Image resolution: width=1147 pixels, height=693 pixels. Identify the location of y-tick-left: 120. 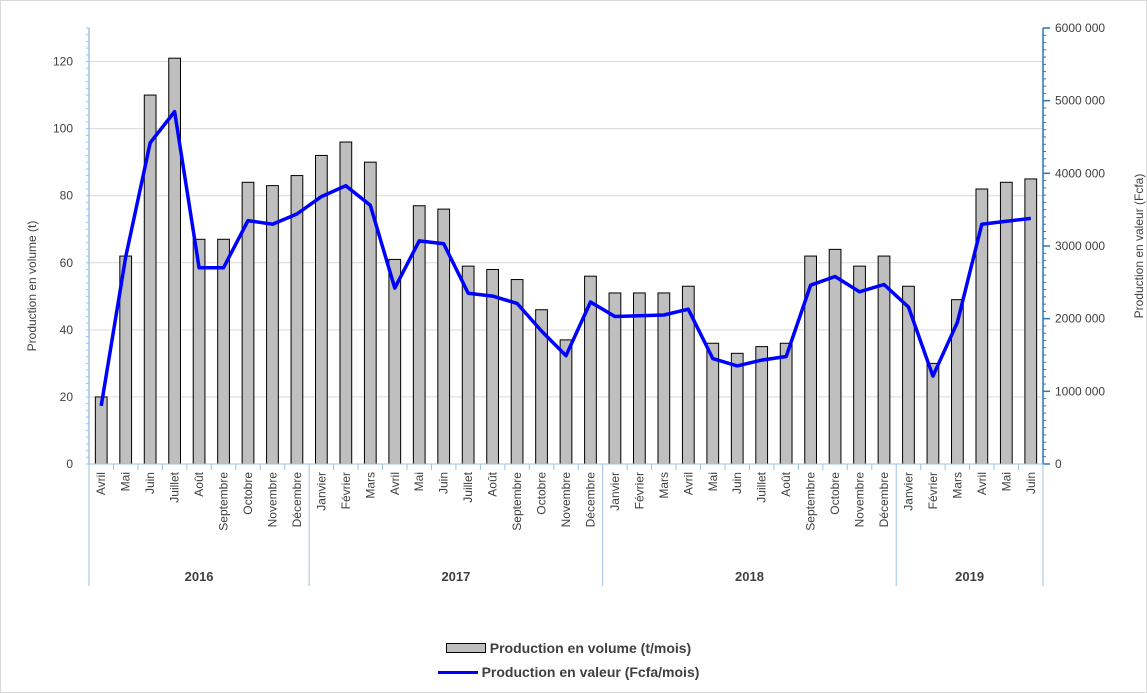
(63, 62).